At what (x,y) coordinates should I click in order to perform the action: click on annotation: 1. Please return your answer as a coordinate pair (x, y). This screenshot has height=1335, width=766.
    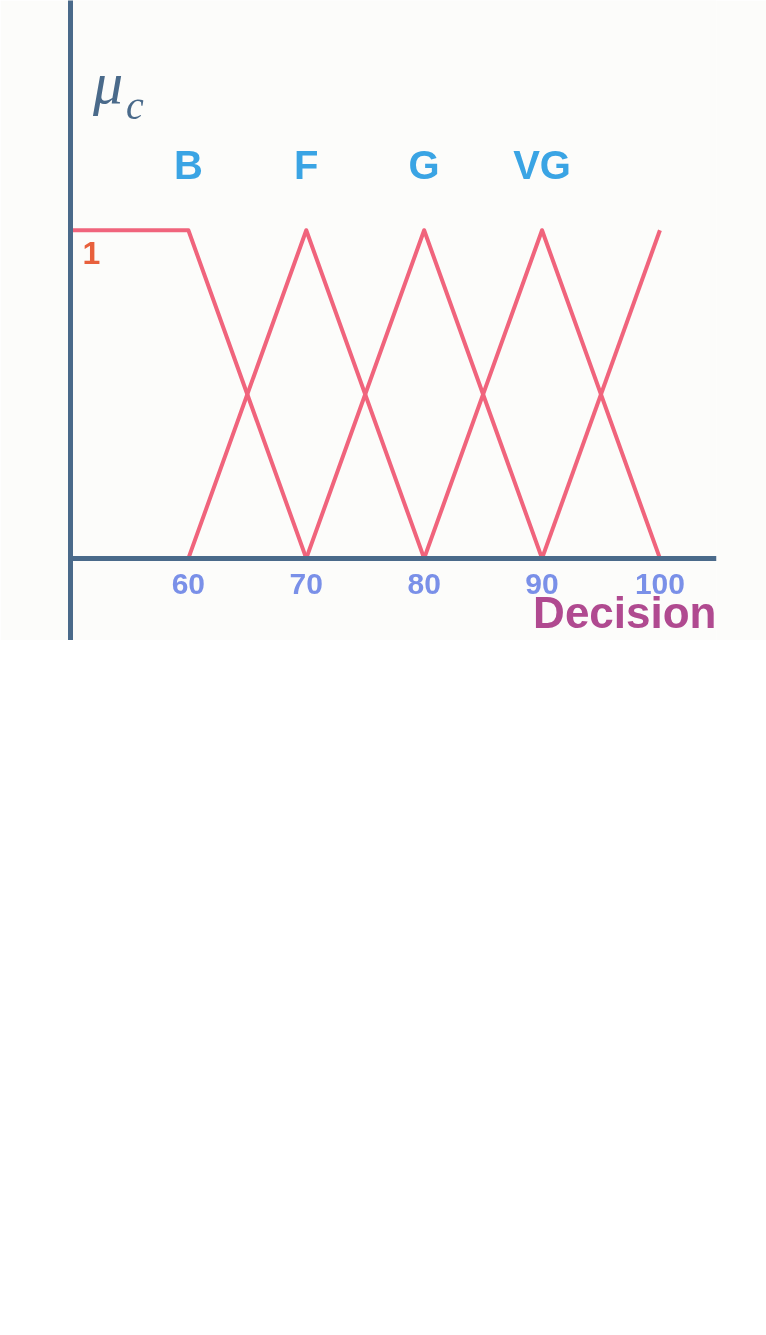
    Looking at the image, I should click on (91, 253).